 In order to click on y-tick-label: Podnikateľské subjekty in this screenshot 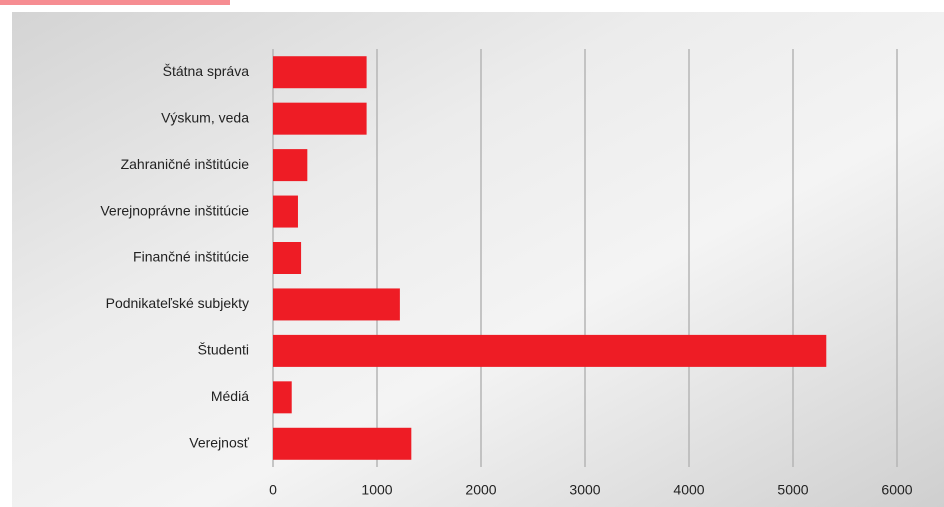, I will do `click(177, 303)`.